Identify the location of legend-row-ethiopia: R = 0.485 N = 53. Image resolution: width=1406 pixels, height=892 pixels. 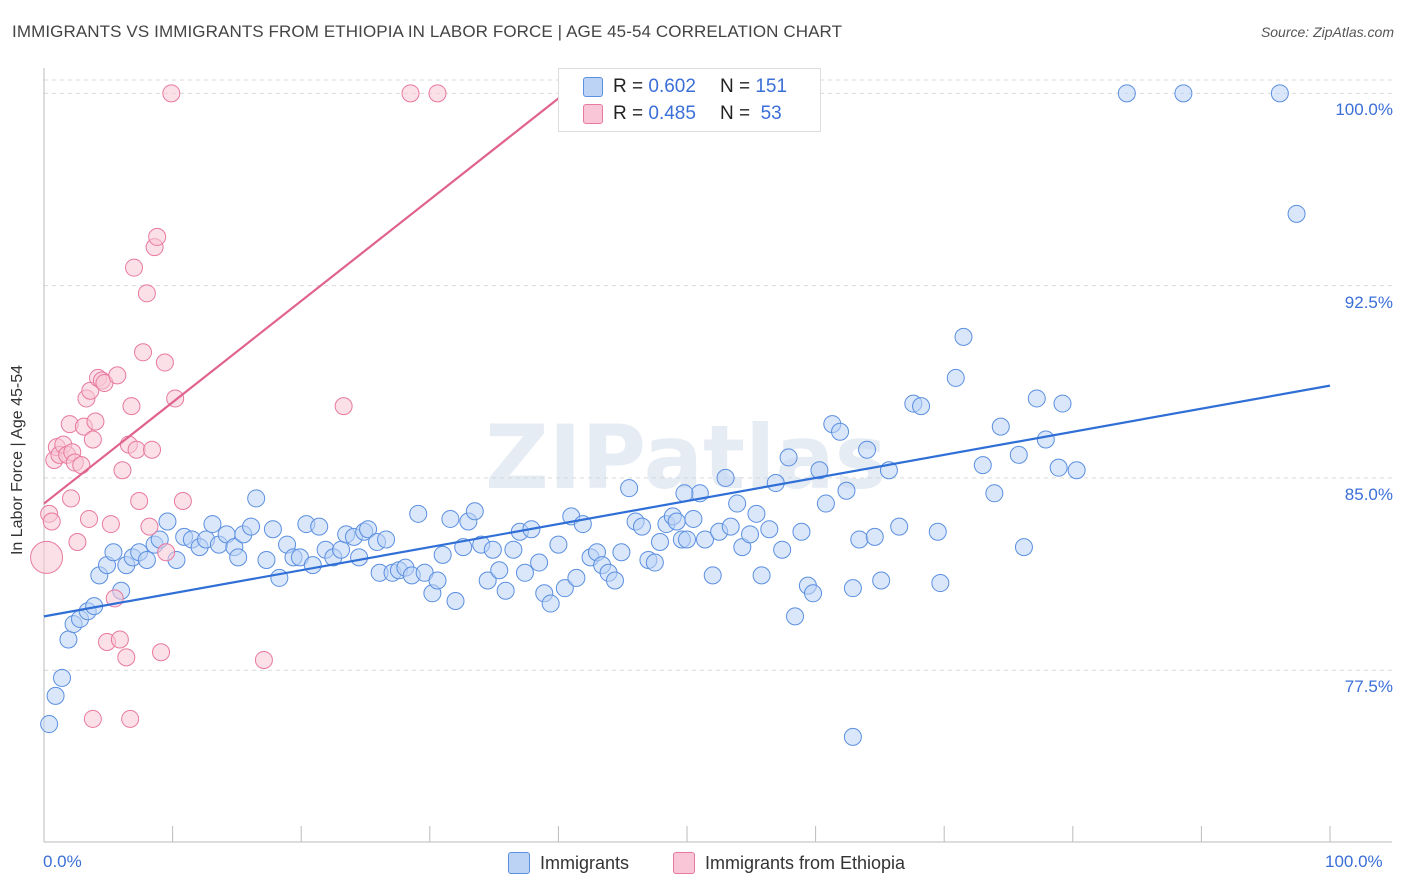
(682, 114).